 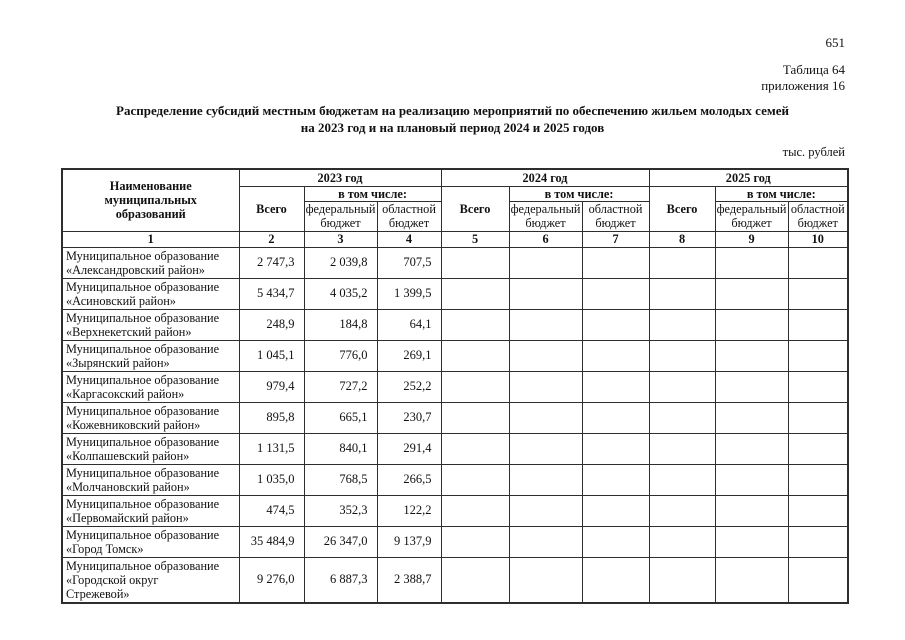 What do you see at coordinates (409, 293) in the screenshot?
I see `value-cell: 1 399,5` at bounding box center [409, 293].